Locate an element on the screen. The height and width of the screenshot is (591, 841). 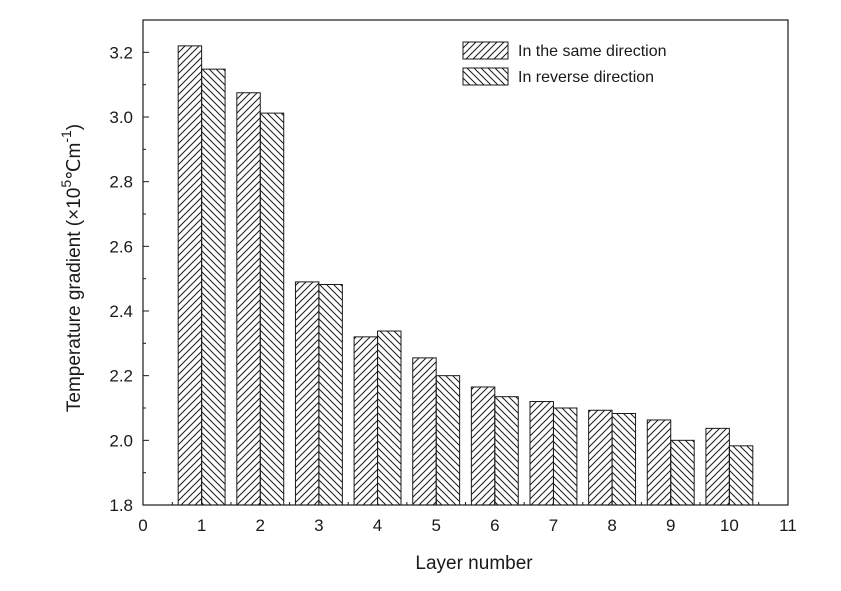
y-axis-title-unit-exponent: -1 is located at coordinates (66, 136).